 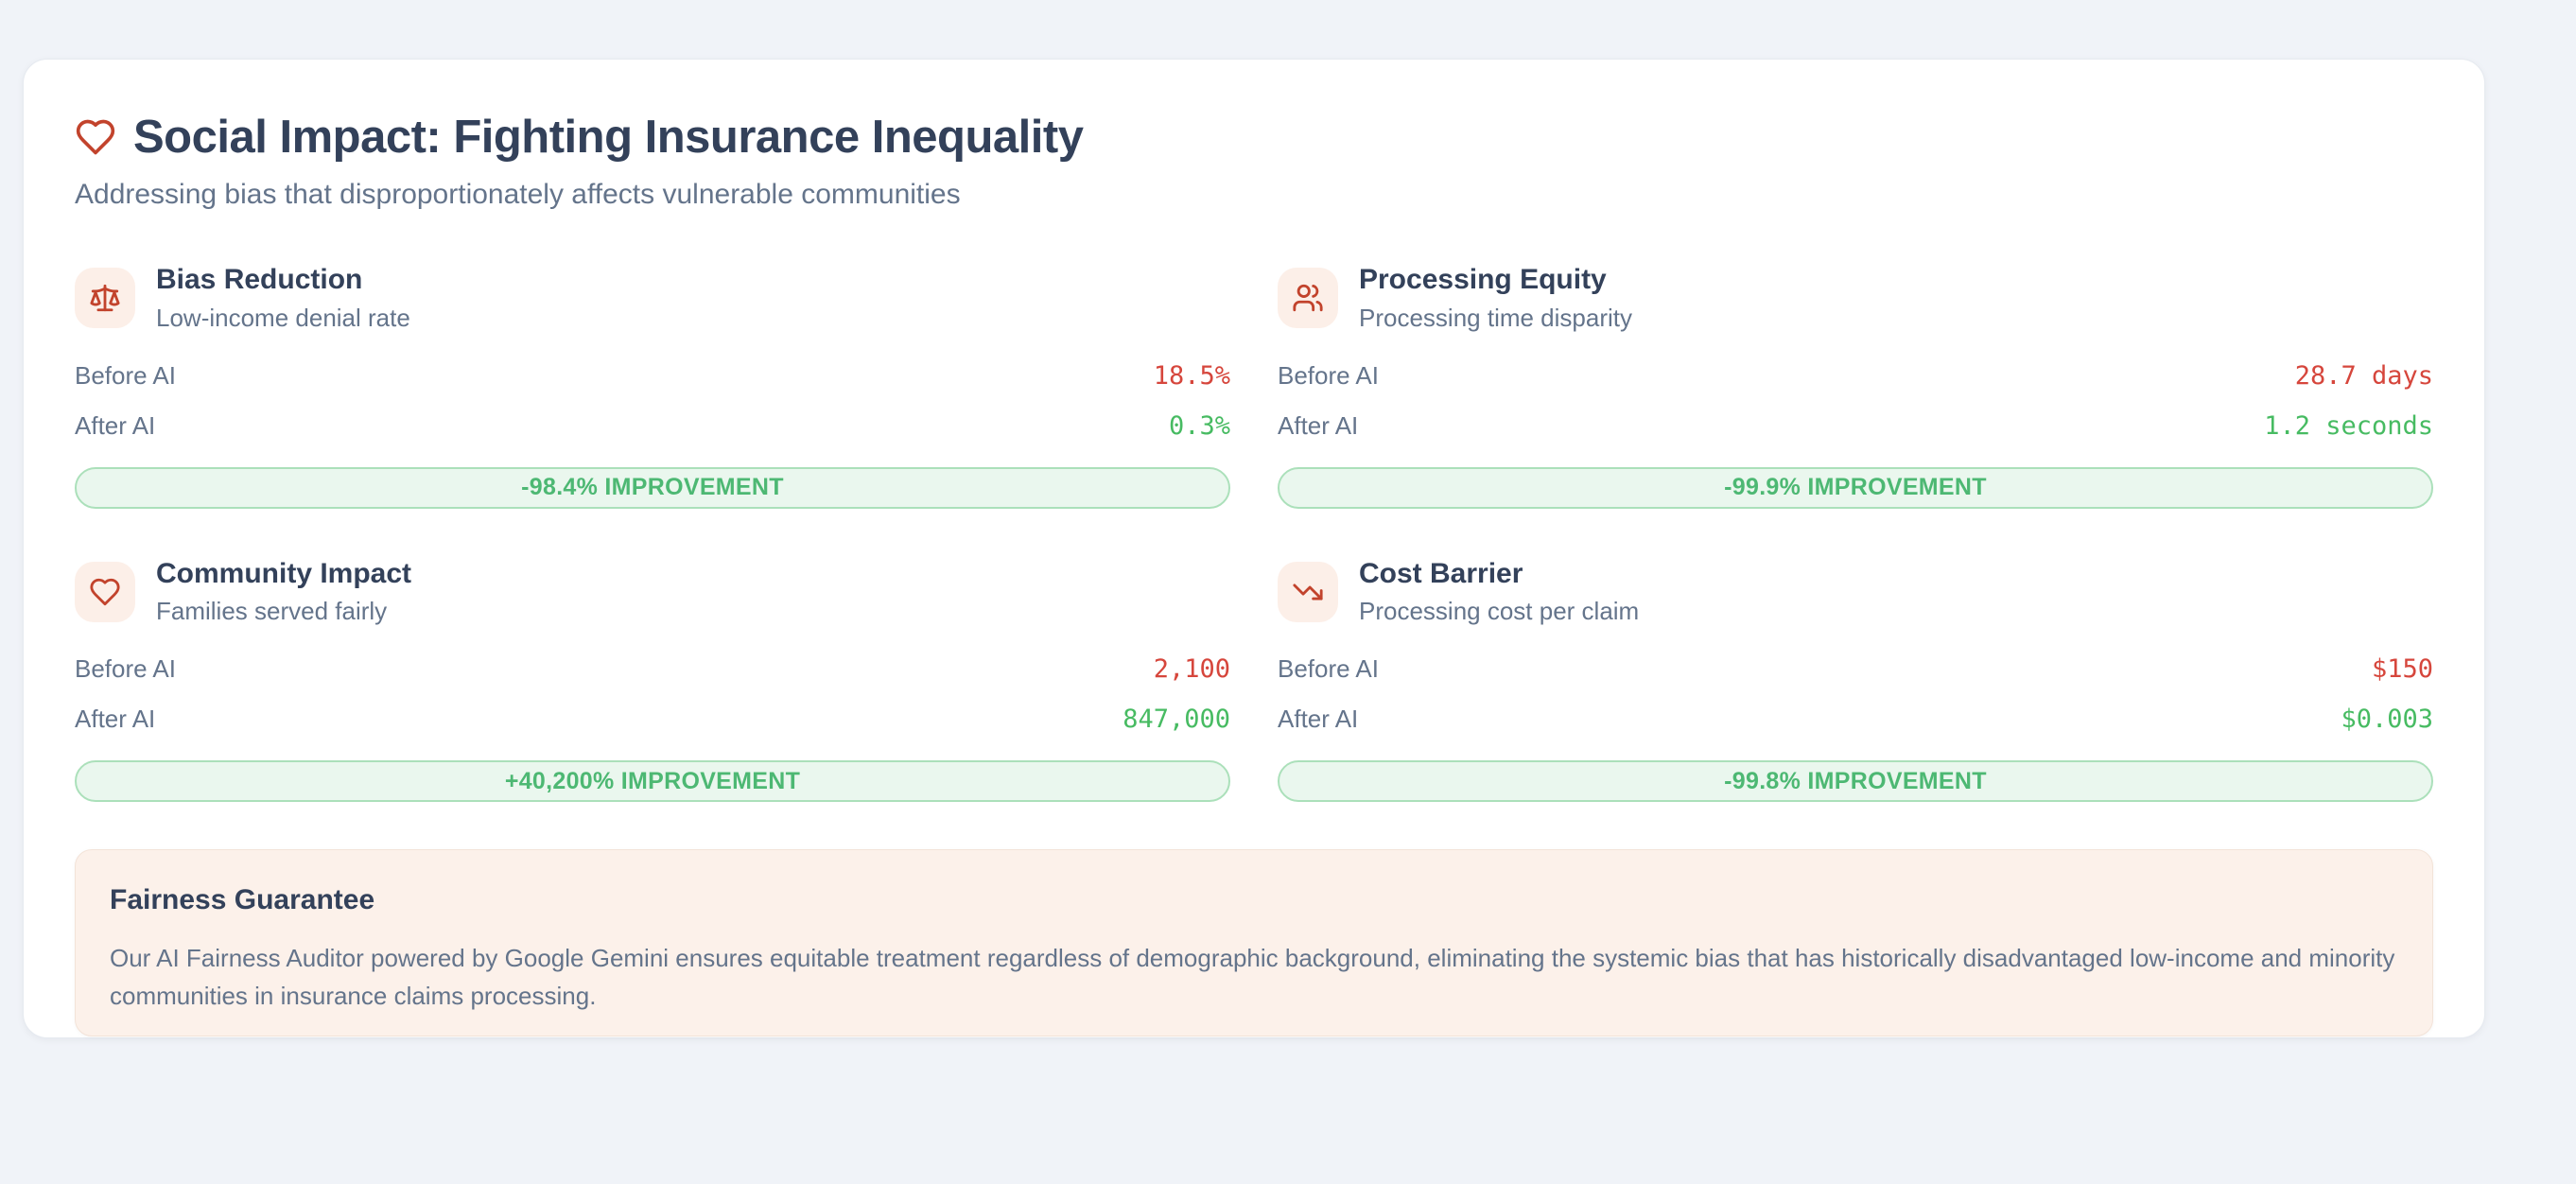 I want to click on before-ai-value: $150, so click(x=2402, y=669).